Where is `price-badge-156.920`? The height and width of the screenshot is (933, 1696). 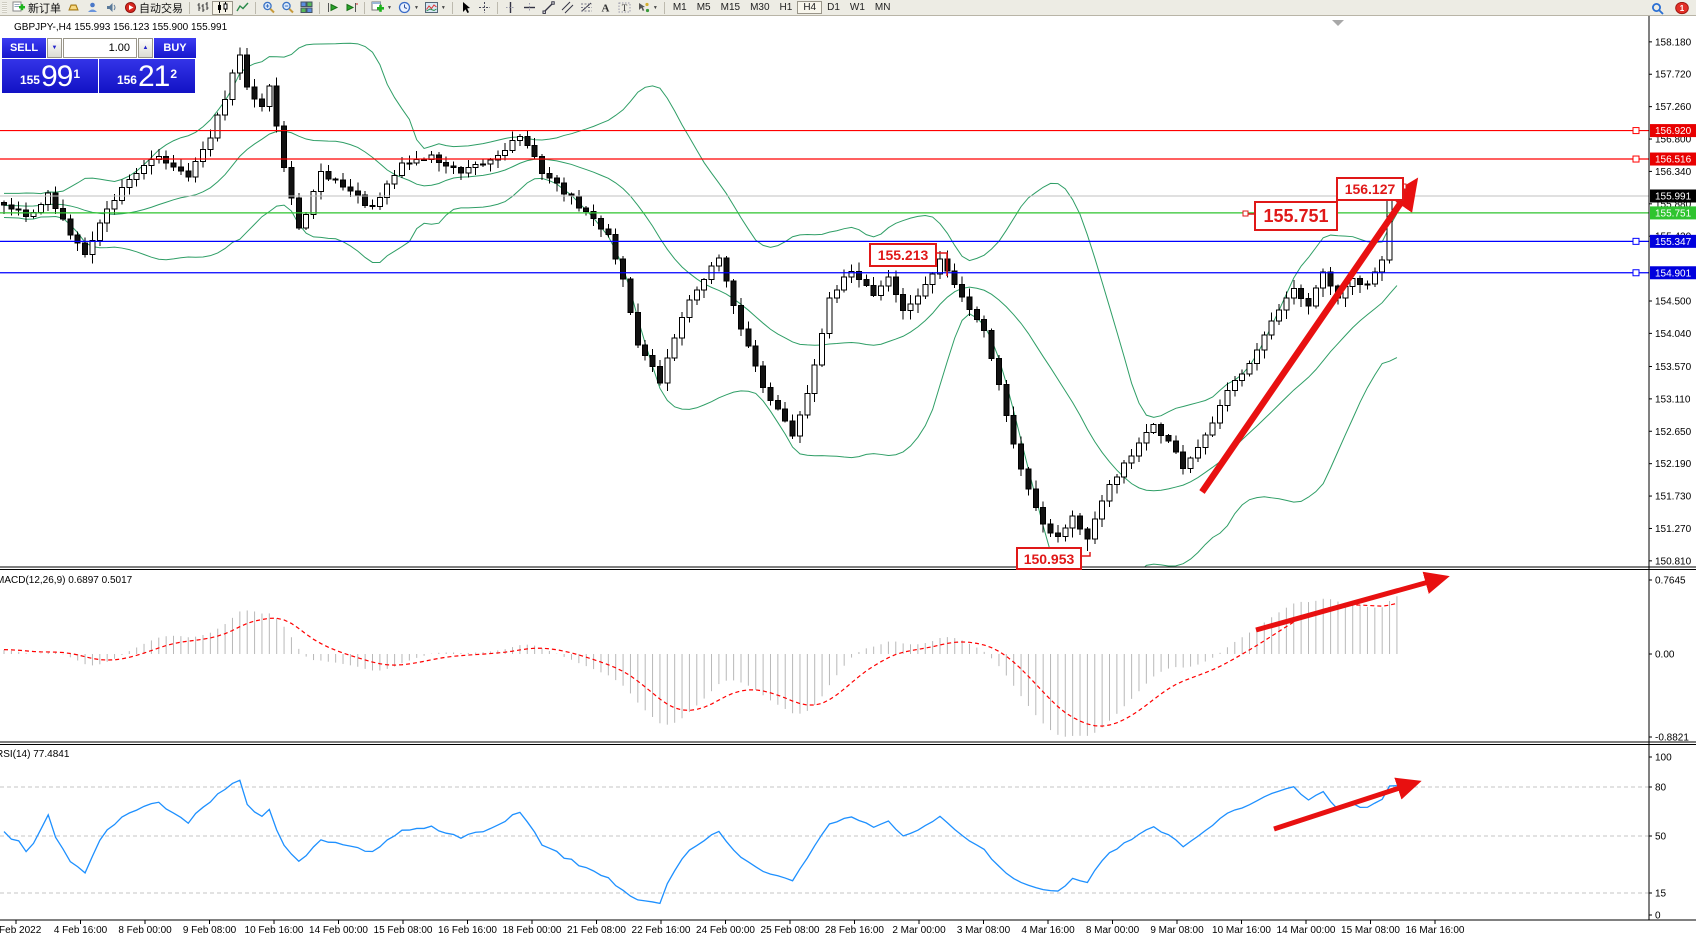
price-badge-156.920 is located at coordinates (1673, 131).